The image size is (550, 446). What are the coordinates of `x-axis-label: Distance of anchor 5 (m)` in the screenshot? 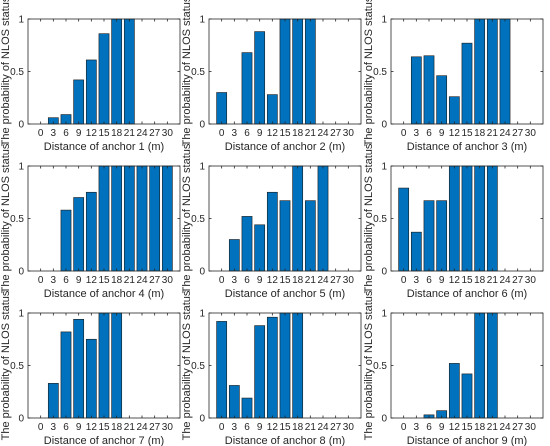 It's located at (285, 294).